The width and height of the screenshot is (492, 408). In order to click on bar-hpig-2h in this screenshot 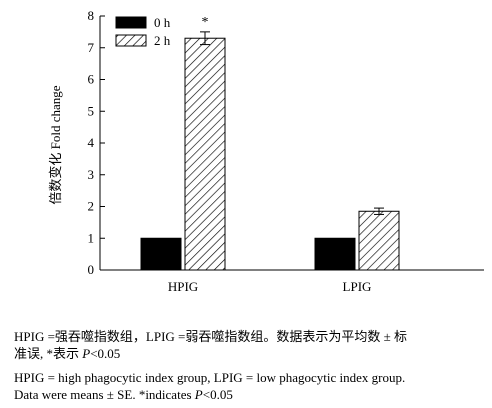, I will do `click(205, 154)`.